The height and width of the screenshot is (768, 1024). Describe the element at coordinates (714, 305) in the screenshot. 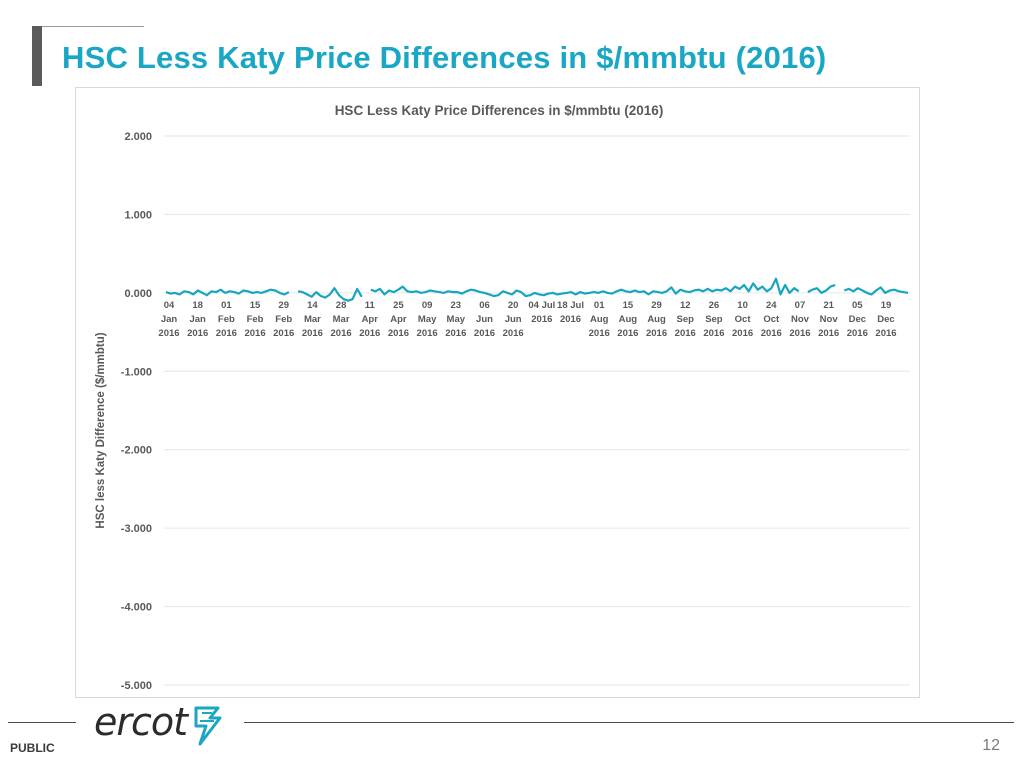

I see `x-tick-label: 26` at that location.